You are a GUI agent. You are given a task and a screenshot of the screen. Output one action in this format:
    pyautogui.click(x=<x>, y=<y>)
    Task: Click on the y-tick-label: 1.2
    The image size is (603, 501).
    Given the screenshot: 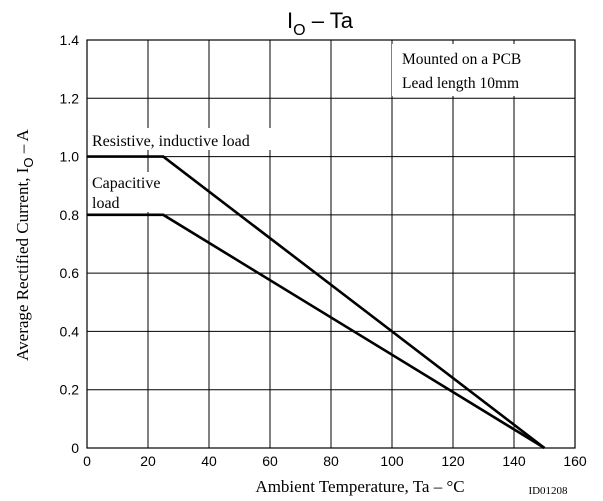 What is the action you would take?
    pyautogui.click(x=70, y=98)
    